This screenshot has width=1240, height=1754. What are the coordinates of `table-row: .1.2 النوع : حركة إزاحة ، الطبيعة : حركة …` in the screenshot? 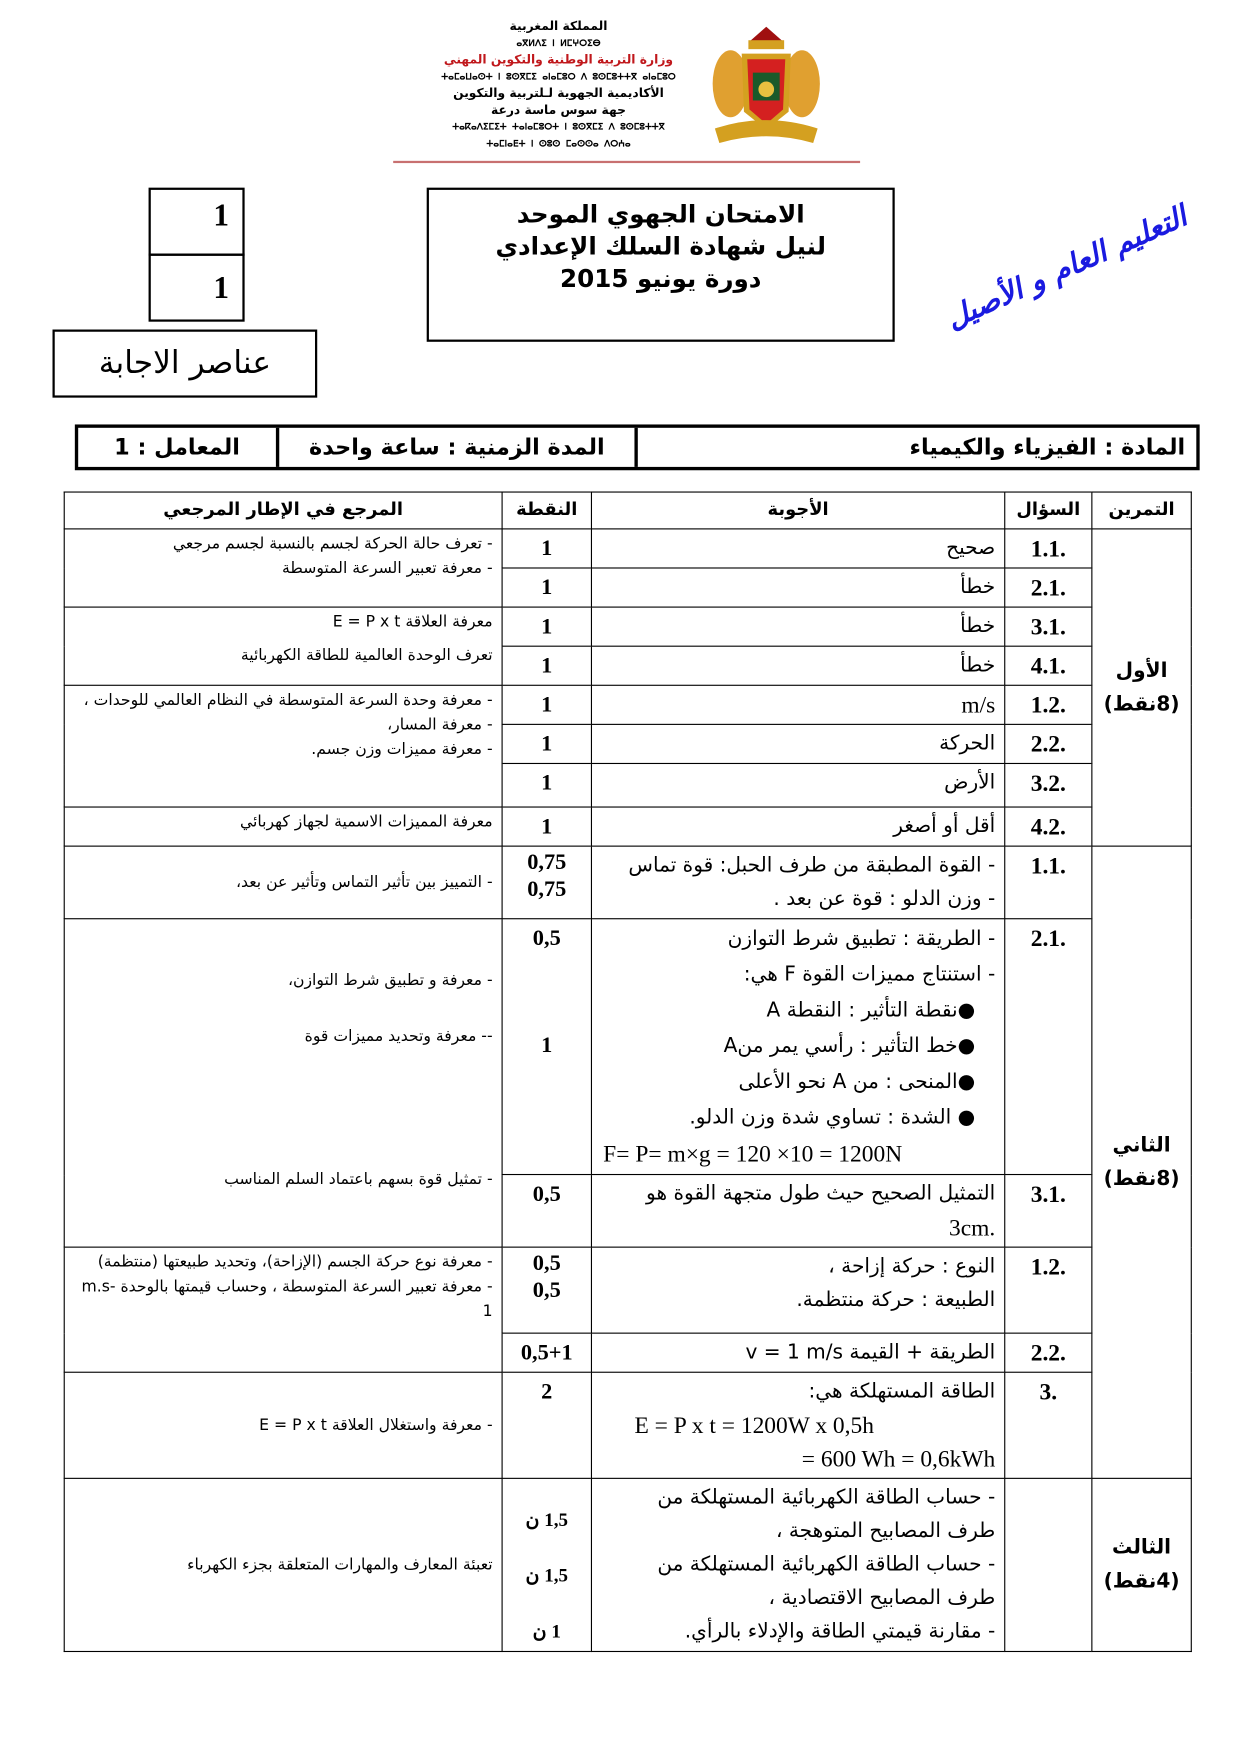 It's located at (627, 1309).